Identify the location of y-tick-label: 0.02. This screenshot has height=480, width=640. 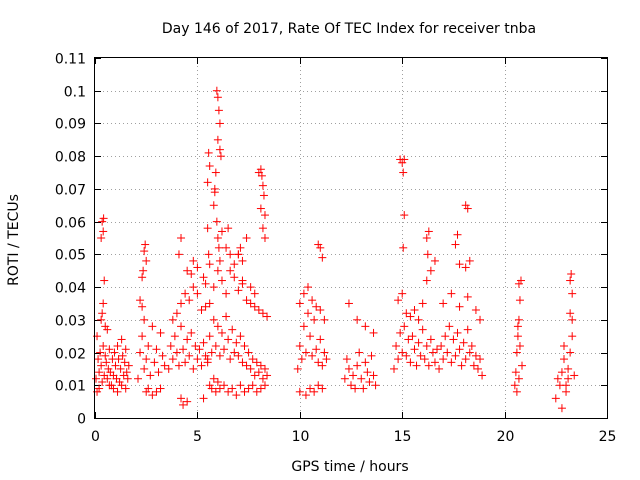
(70, 355).